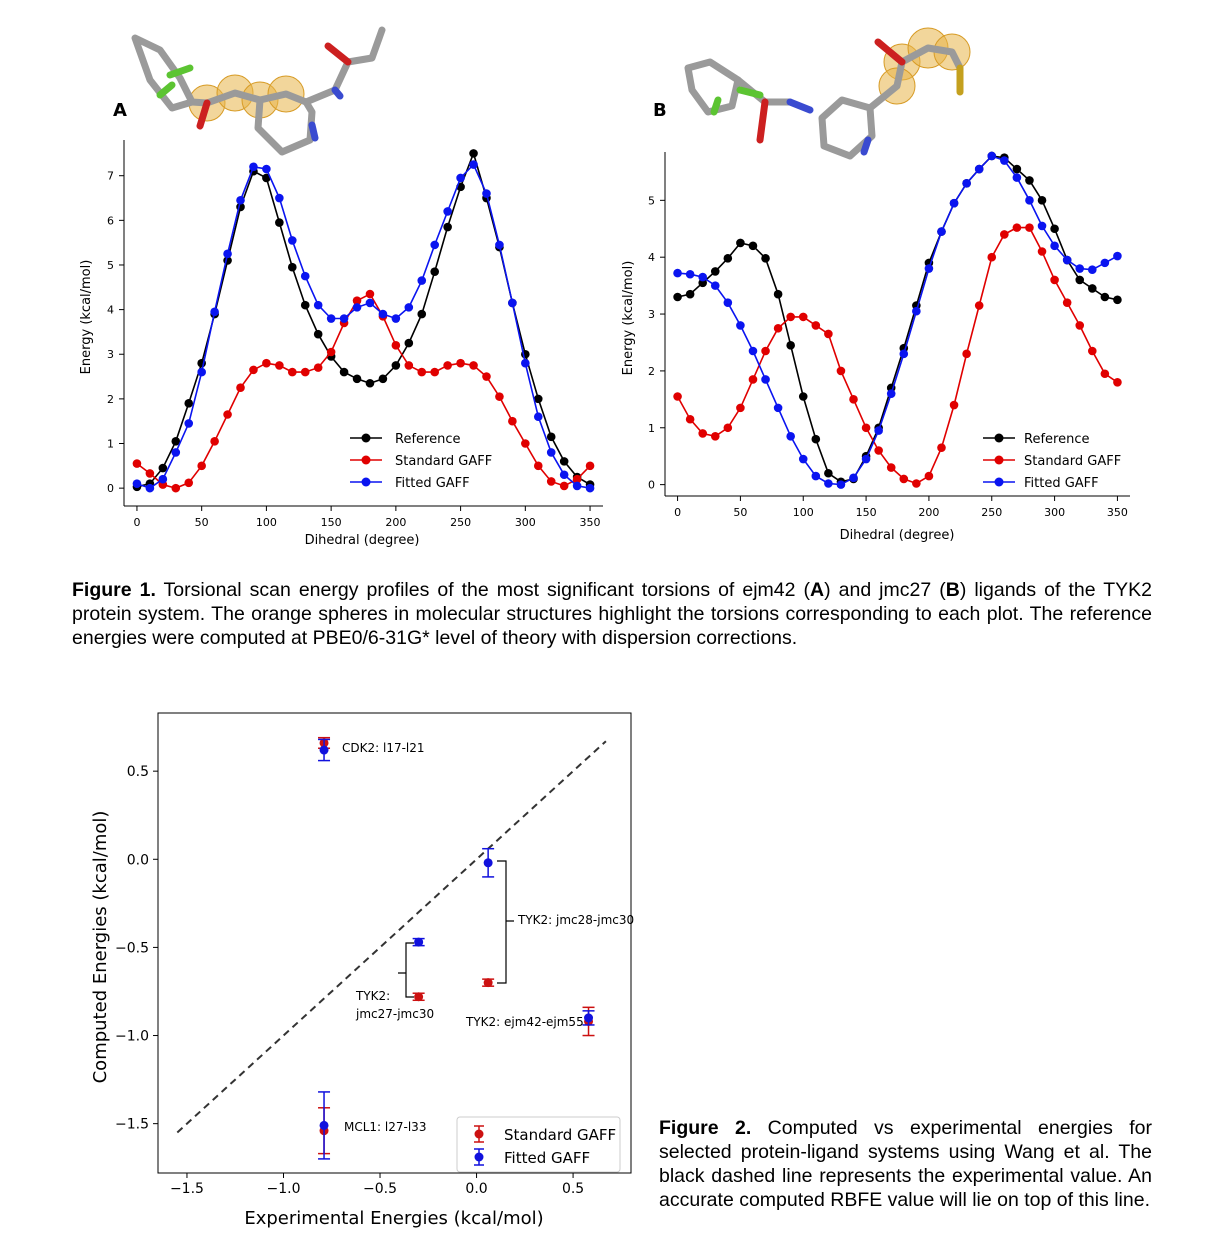 Image resolution: width=1208 pixels, height=1249 pixels. I want to click on chart-a-y-tick-label: 5, so click(110, 265).